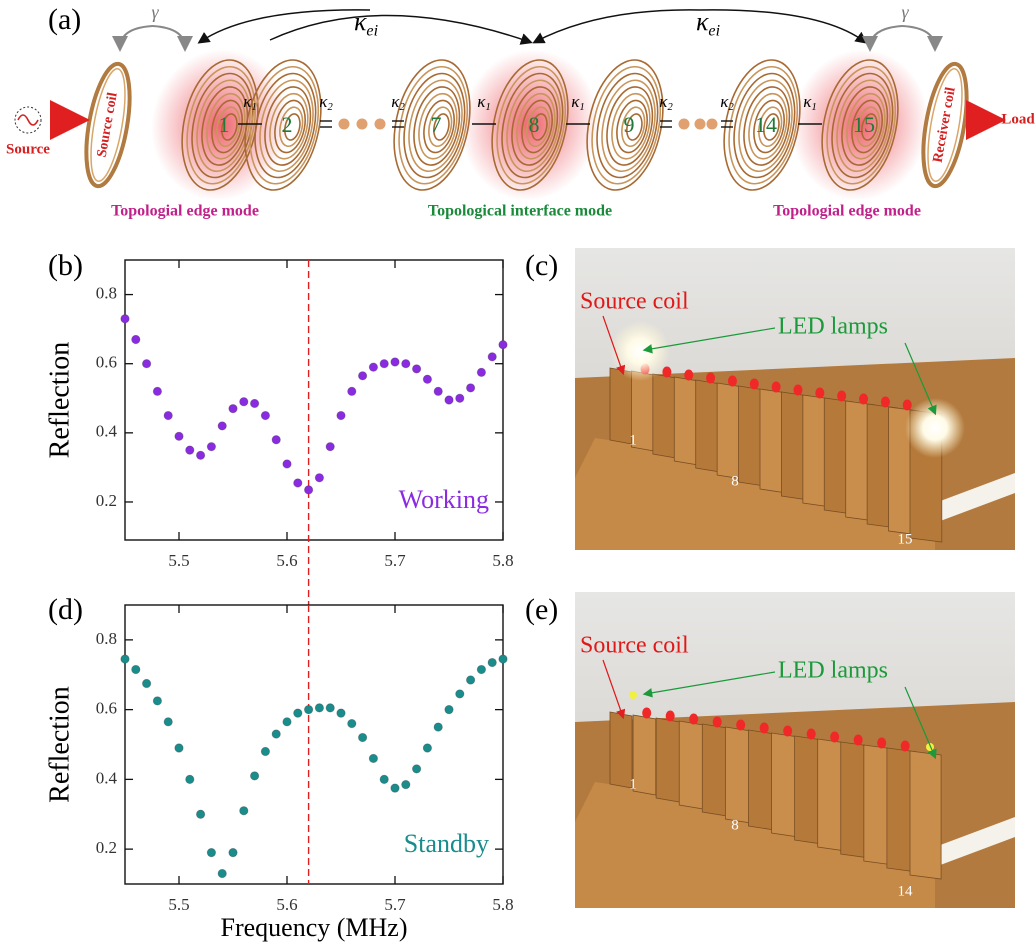  I want to click on gamma-arrow, so click(132, 38).